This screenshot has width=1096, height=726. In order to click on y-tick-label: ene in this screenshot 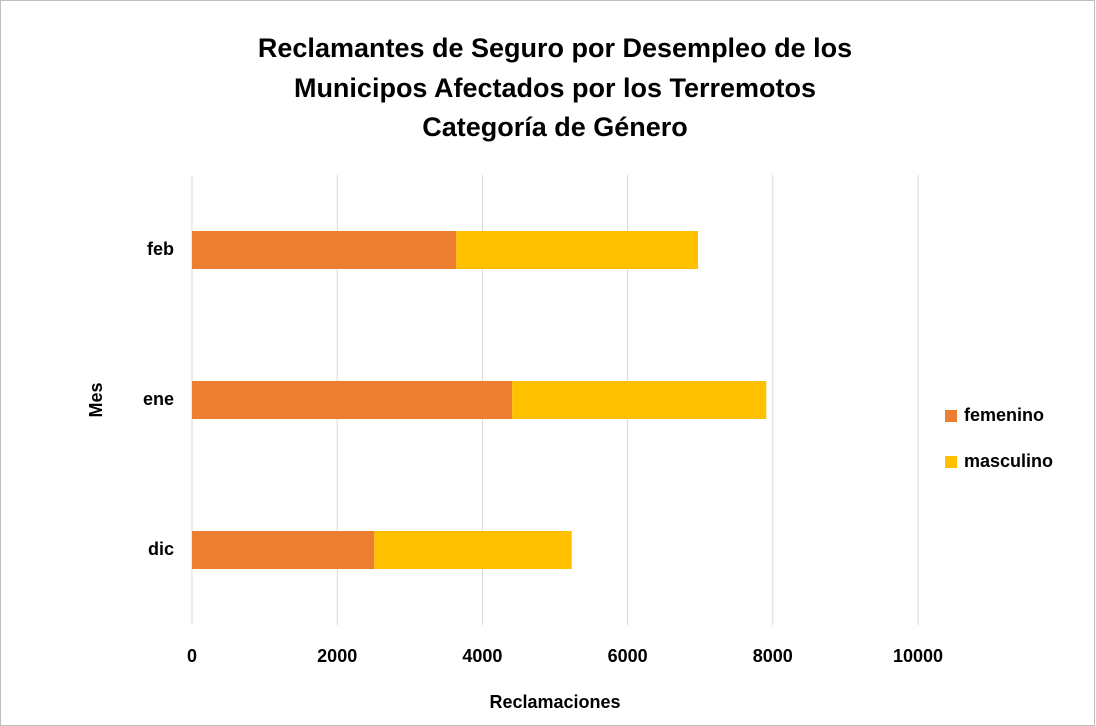, I will do `click(158, 399)`.